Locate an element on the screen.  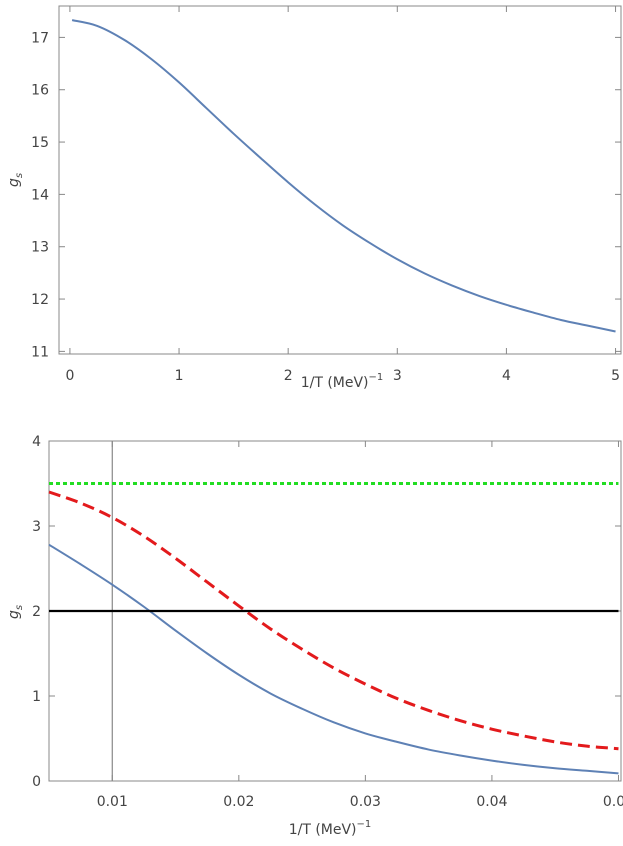
y-tick-label: 3 is located at coordinates (36, 527).